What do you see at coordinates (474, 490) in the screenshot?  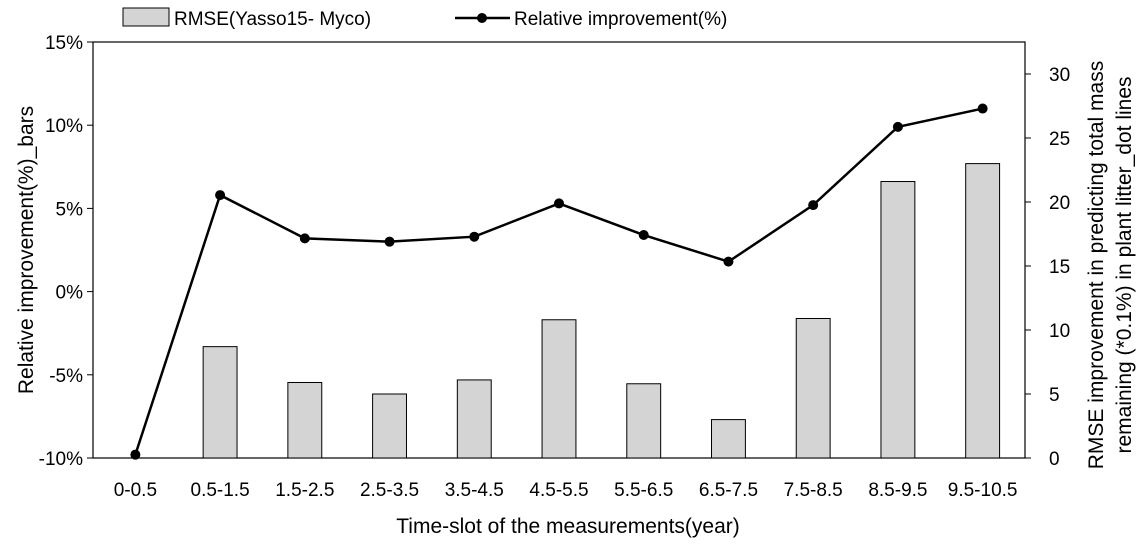 I see `x-tick-label: 3.5-4.5` at bounding box center [474, 490].